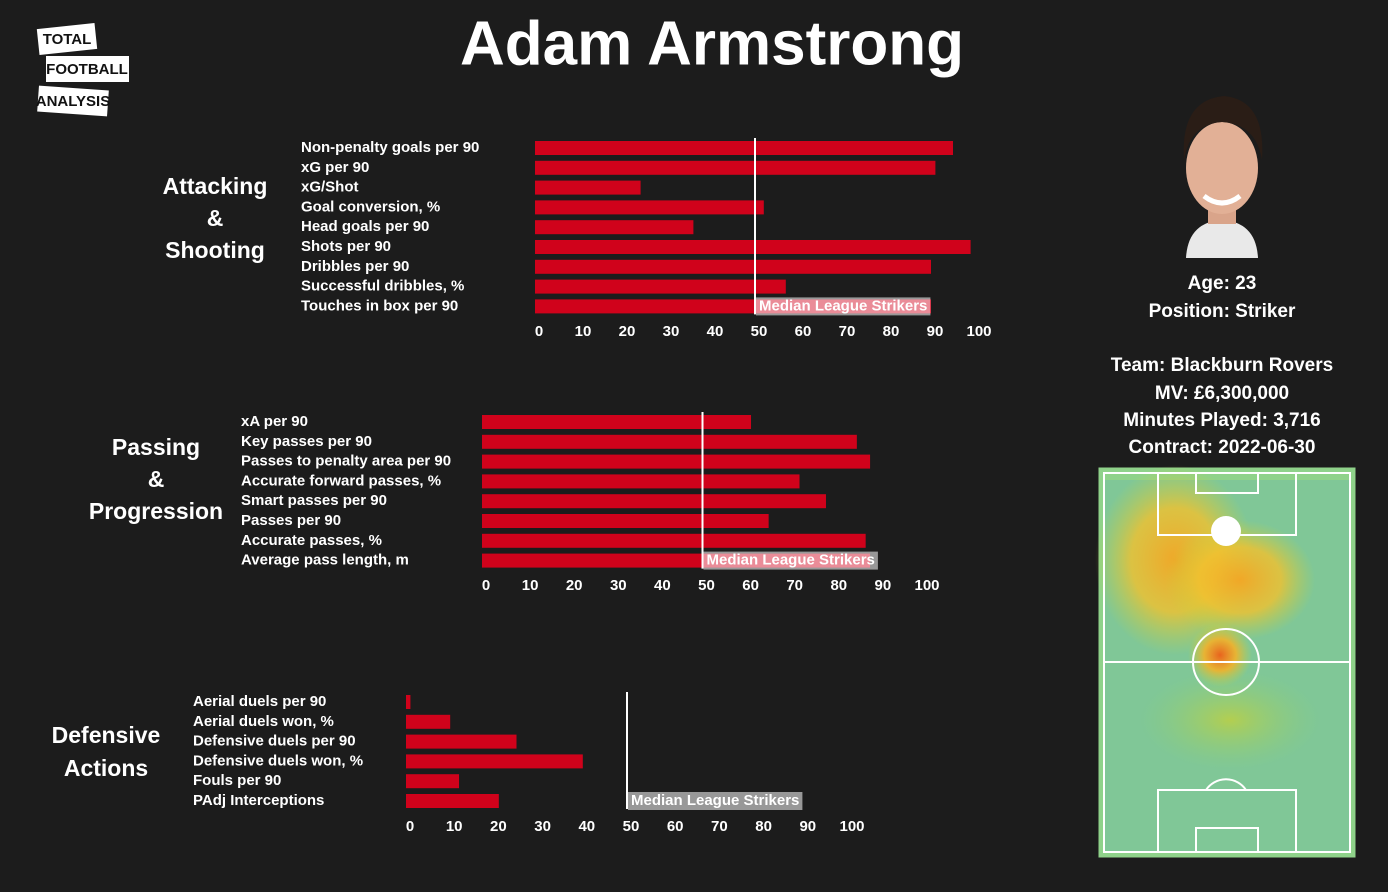  I want to click on category-label: Defensive duels won, %, so click(278, 760).